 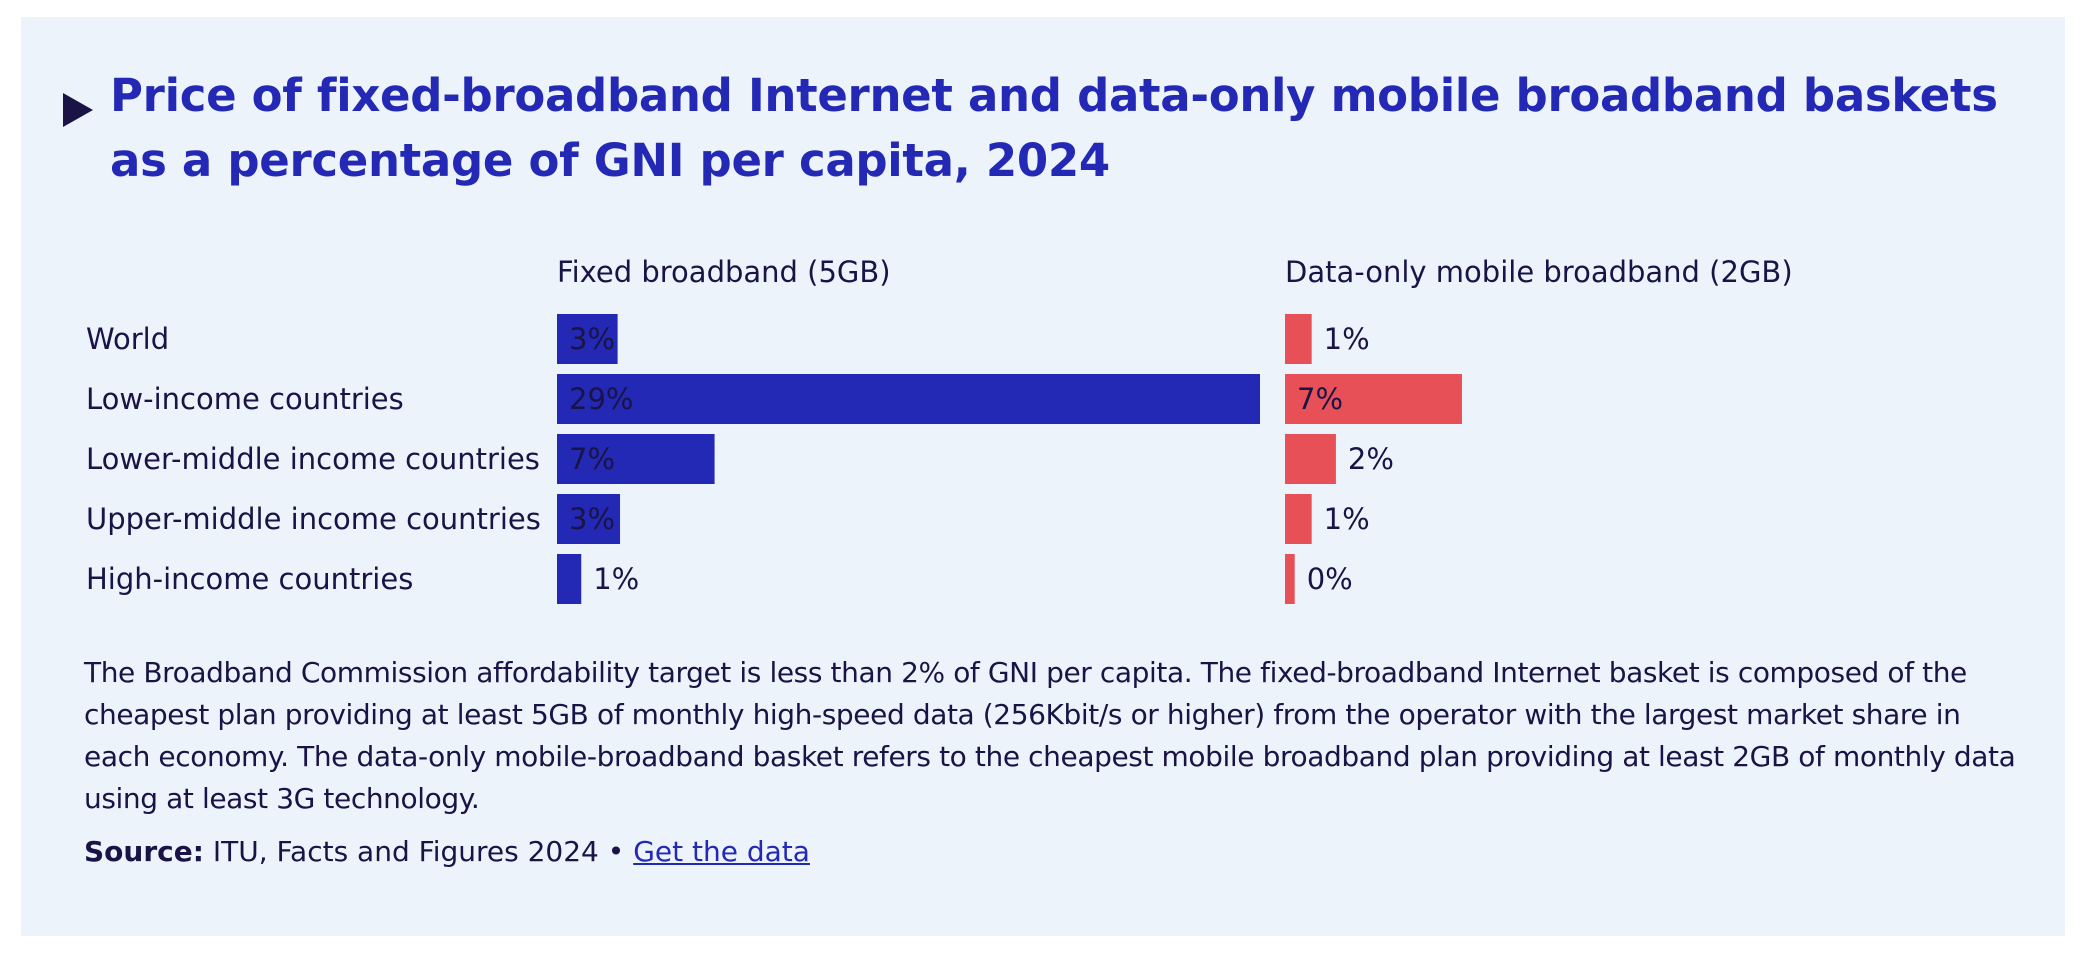 I want to click on bar-fixed-broadband-5gb-world, so click(x=587, y=339).